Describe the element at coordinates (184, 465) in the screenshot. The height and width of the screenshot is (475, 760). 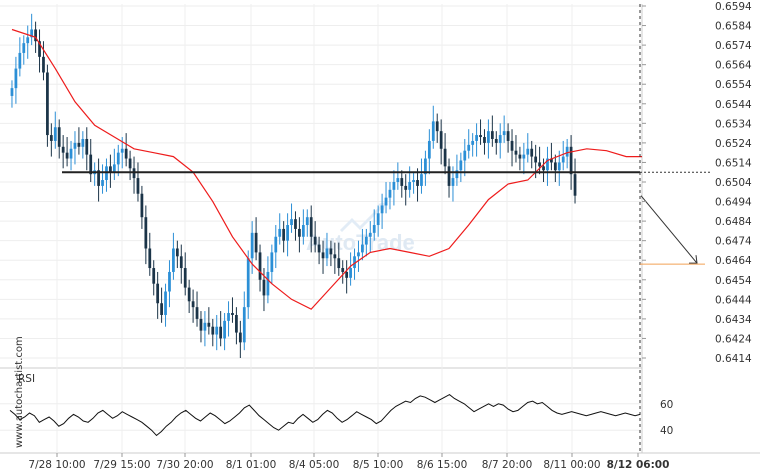
I see `time-tick-label: 7/30 20:00` at that location.